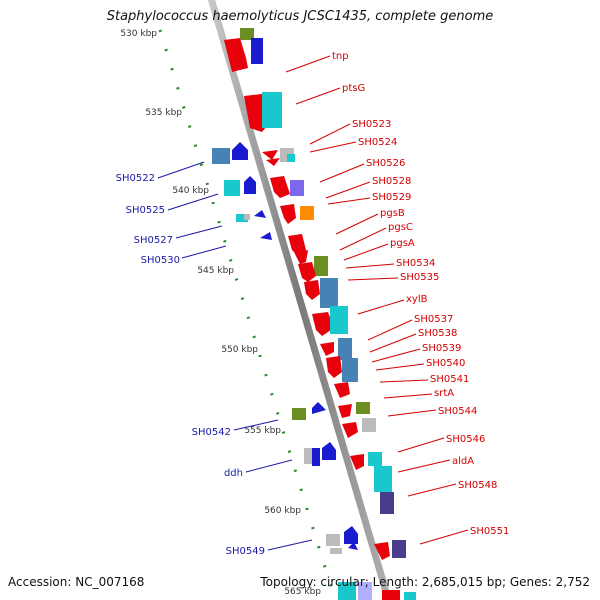 The image size is (600, 600). What do you see at coordinates (385, 163) in the screenshot?
I see `gene-label: SH0526` at bounding box center [385, 163].